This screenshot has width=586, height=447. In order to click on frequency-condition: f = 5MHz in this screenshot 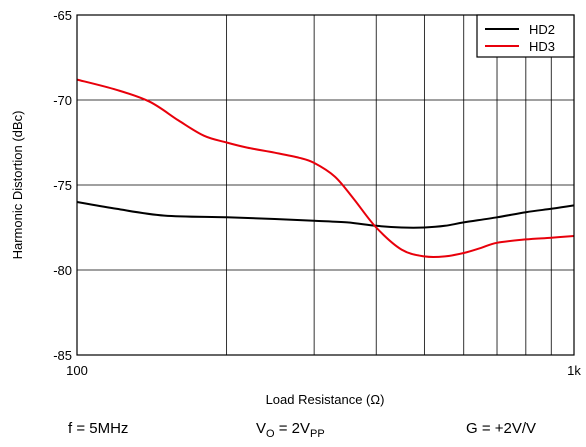, I will do `click(98, 428)`.